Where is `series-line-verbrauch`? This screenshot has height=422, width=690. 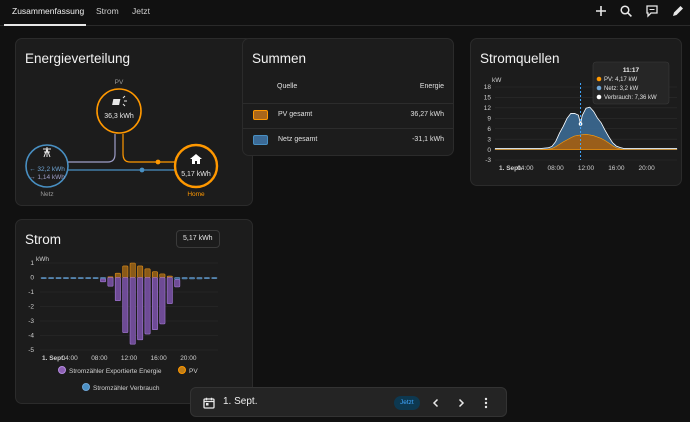 series-line-verbrauch is located at coordinates (586, 127).